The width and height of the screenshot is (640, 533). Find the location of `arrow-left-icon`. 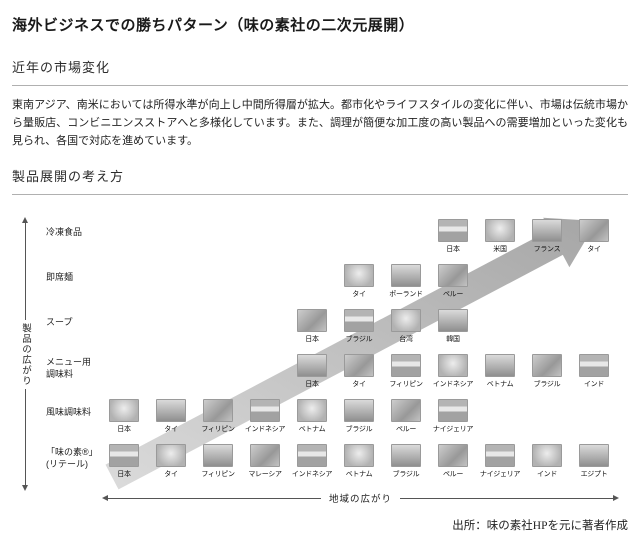

arrow-left-icon is located at coordinates (105, 498).